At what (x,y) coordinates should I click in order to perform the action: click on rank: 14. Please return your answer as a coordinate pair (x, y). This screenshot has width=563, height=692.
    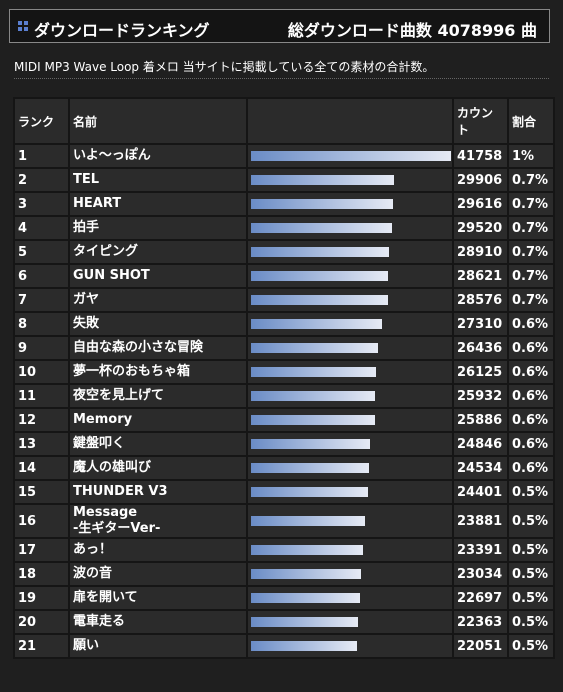
    Looking at the image, I should click on (41, 468).